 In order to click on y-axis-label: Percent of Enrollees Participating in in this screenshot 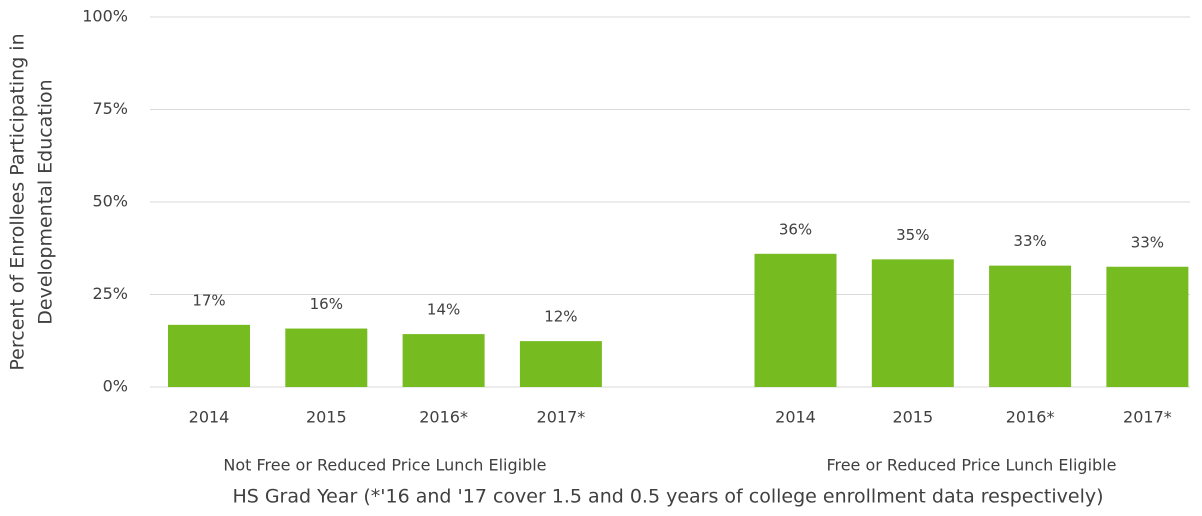, I will do `click(18, 201)`.